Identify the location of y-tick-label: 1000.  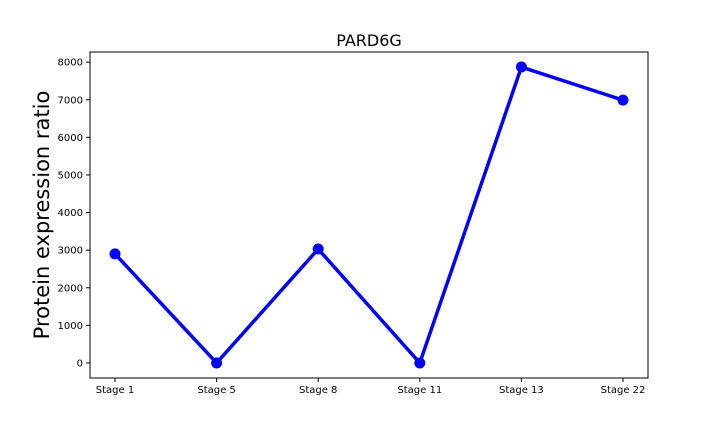
(70, 326).